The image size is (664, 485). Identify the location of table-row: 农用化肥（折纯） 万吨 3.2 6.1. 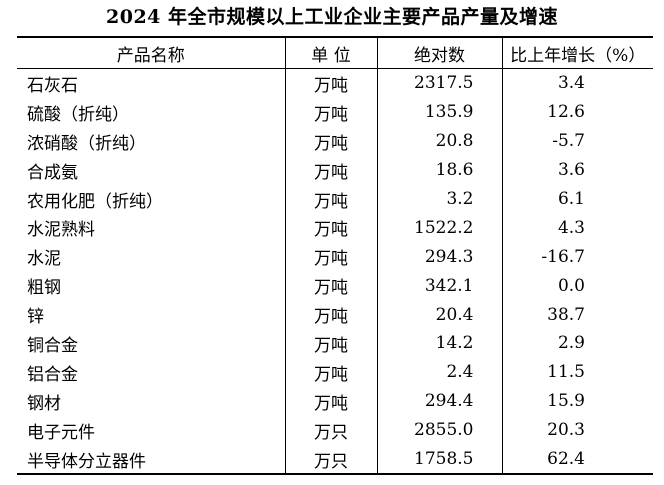
(335, 199).